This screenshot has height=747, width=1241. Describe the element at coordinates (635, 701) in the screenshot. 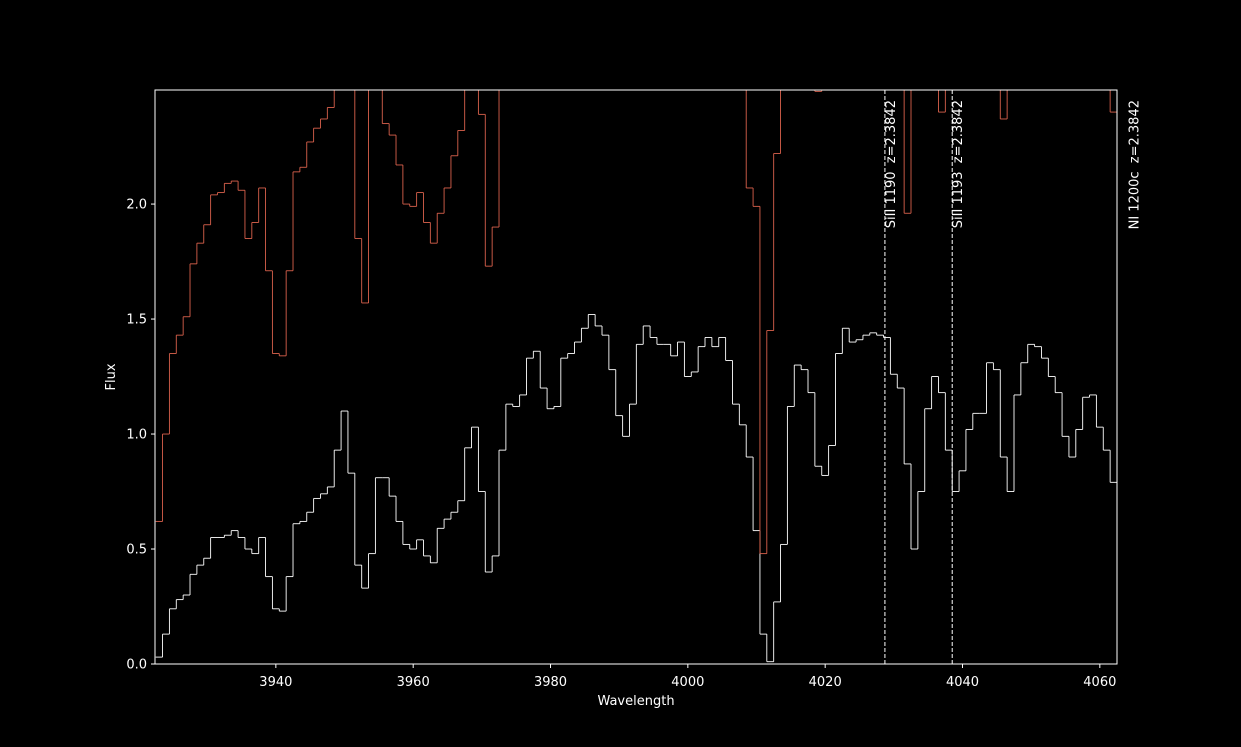

I see `x-axis-label: Wavelength` at that location.